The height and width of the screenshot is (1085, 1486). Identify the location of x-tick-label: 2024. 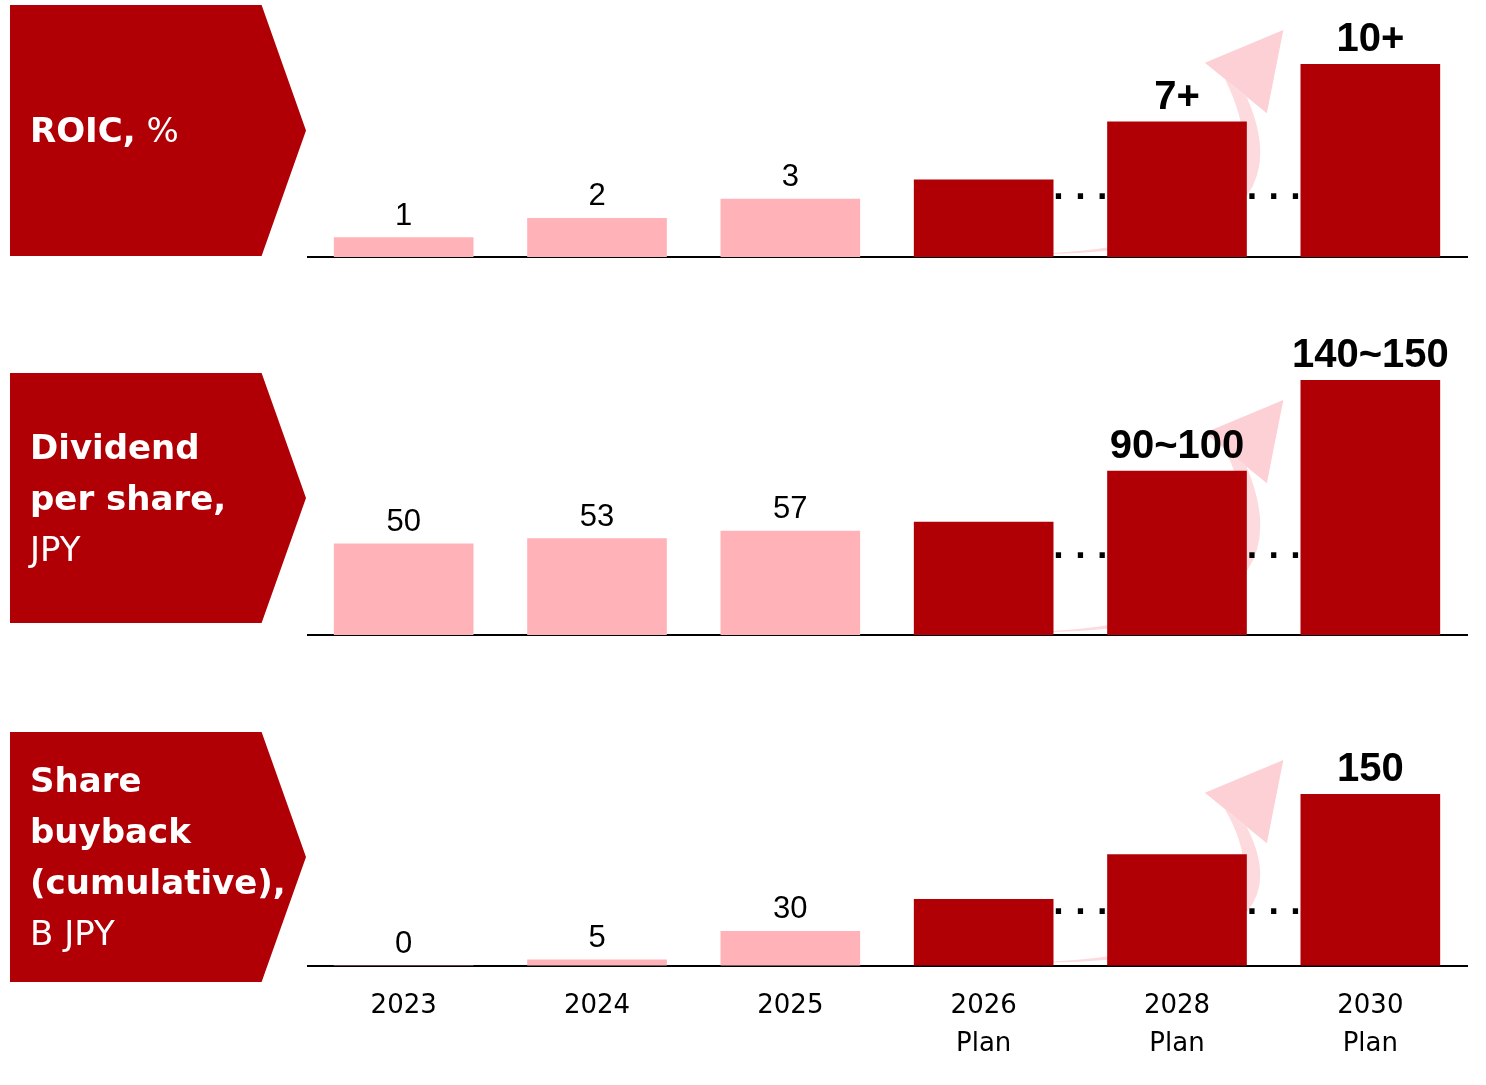
(597, 1004).